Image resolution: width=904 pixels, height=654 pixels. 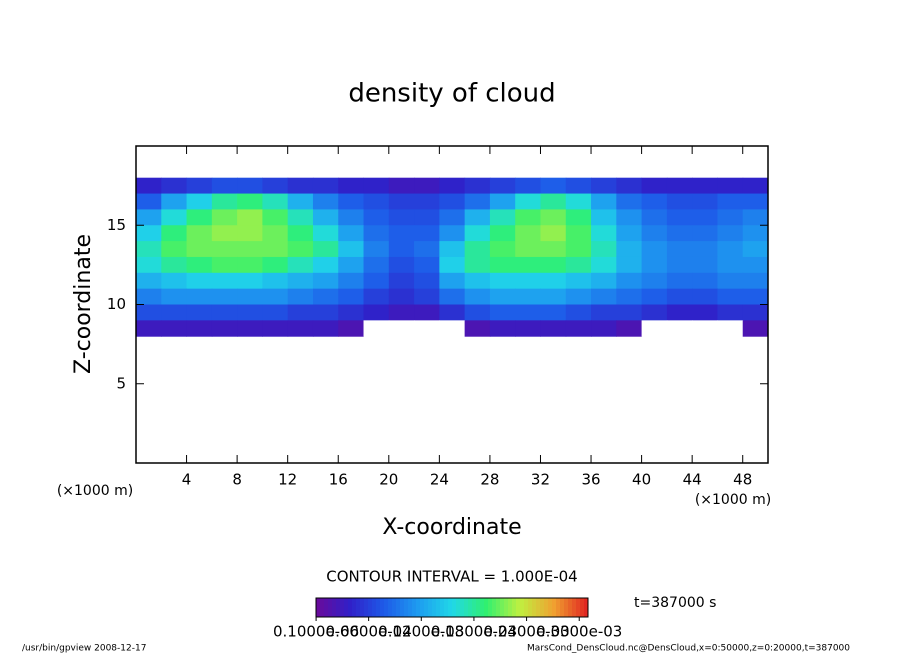 I want to click on x-tick-label: 48, so click(x=742, y=480).